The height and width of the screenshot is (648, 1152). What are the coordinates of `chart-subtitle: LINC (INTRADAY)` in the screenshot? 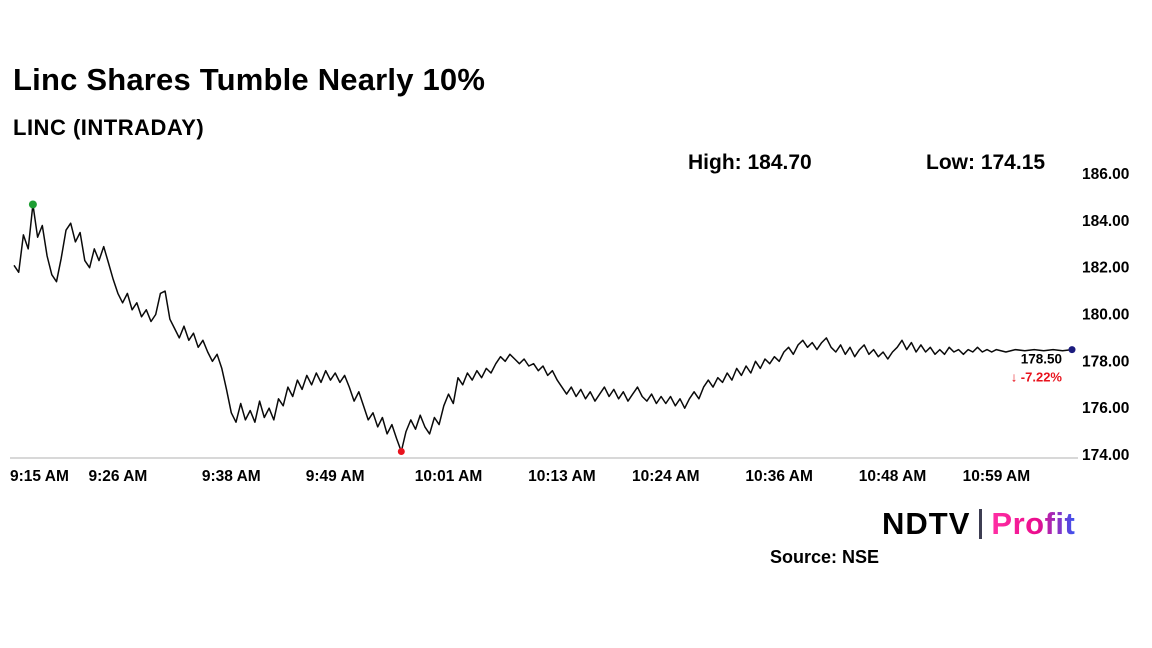 It's located at (109, 127).